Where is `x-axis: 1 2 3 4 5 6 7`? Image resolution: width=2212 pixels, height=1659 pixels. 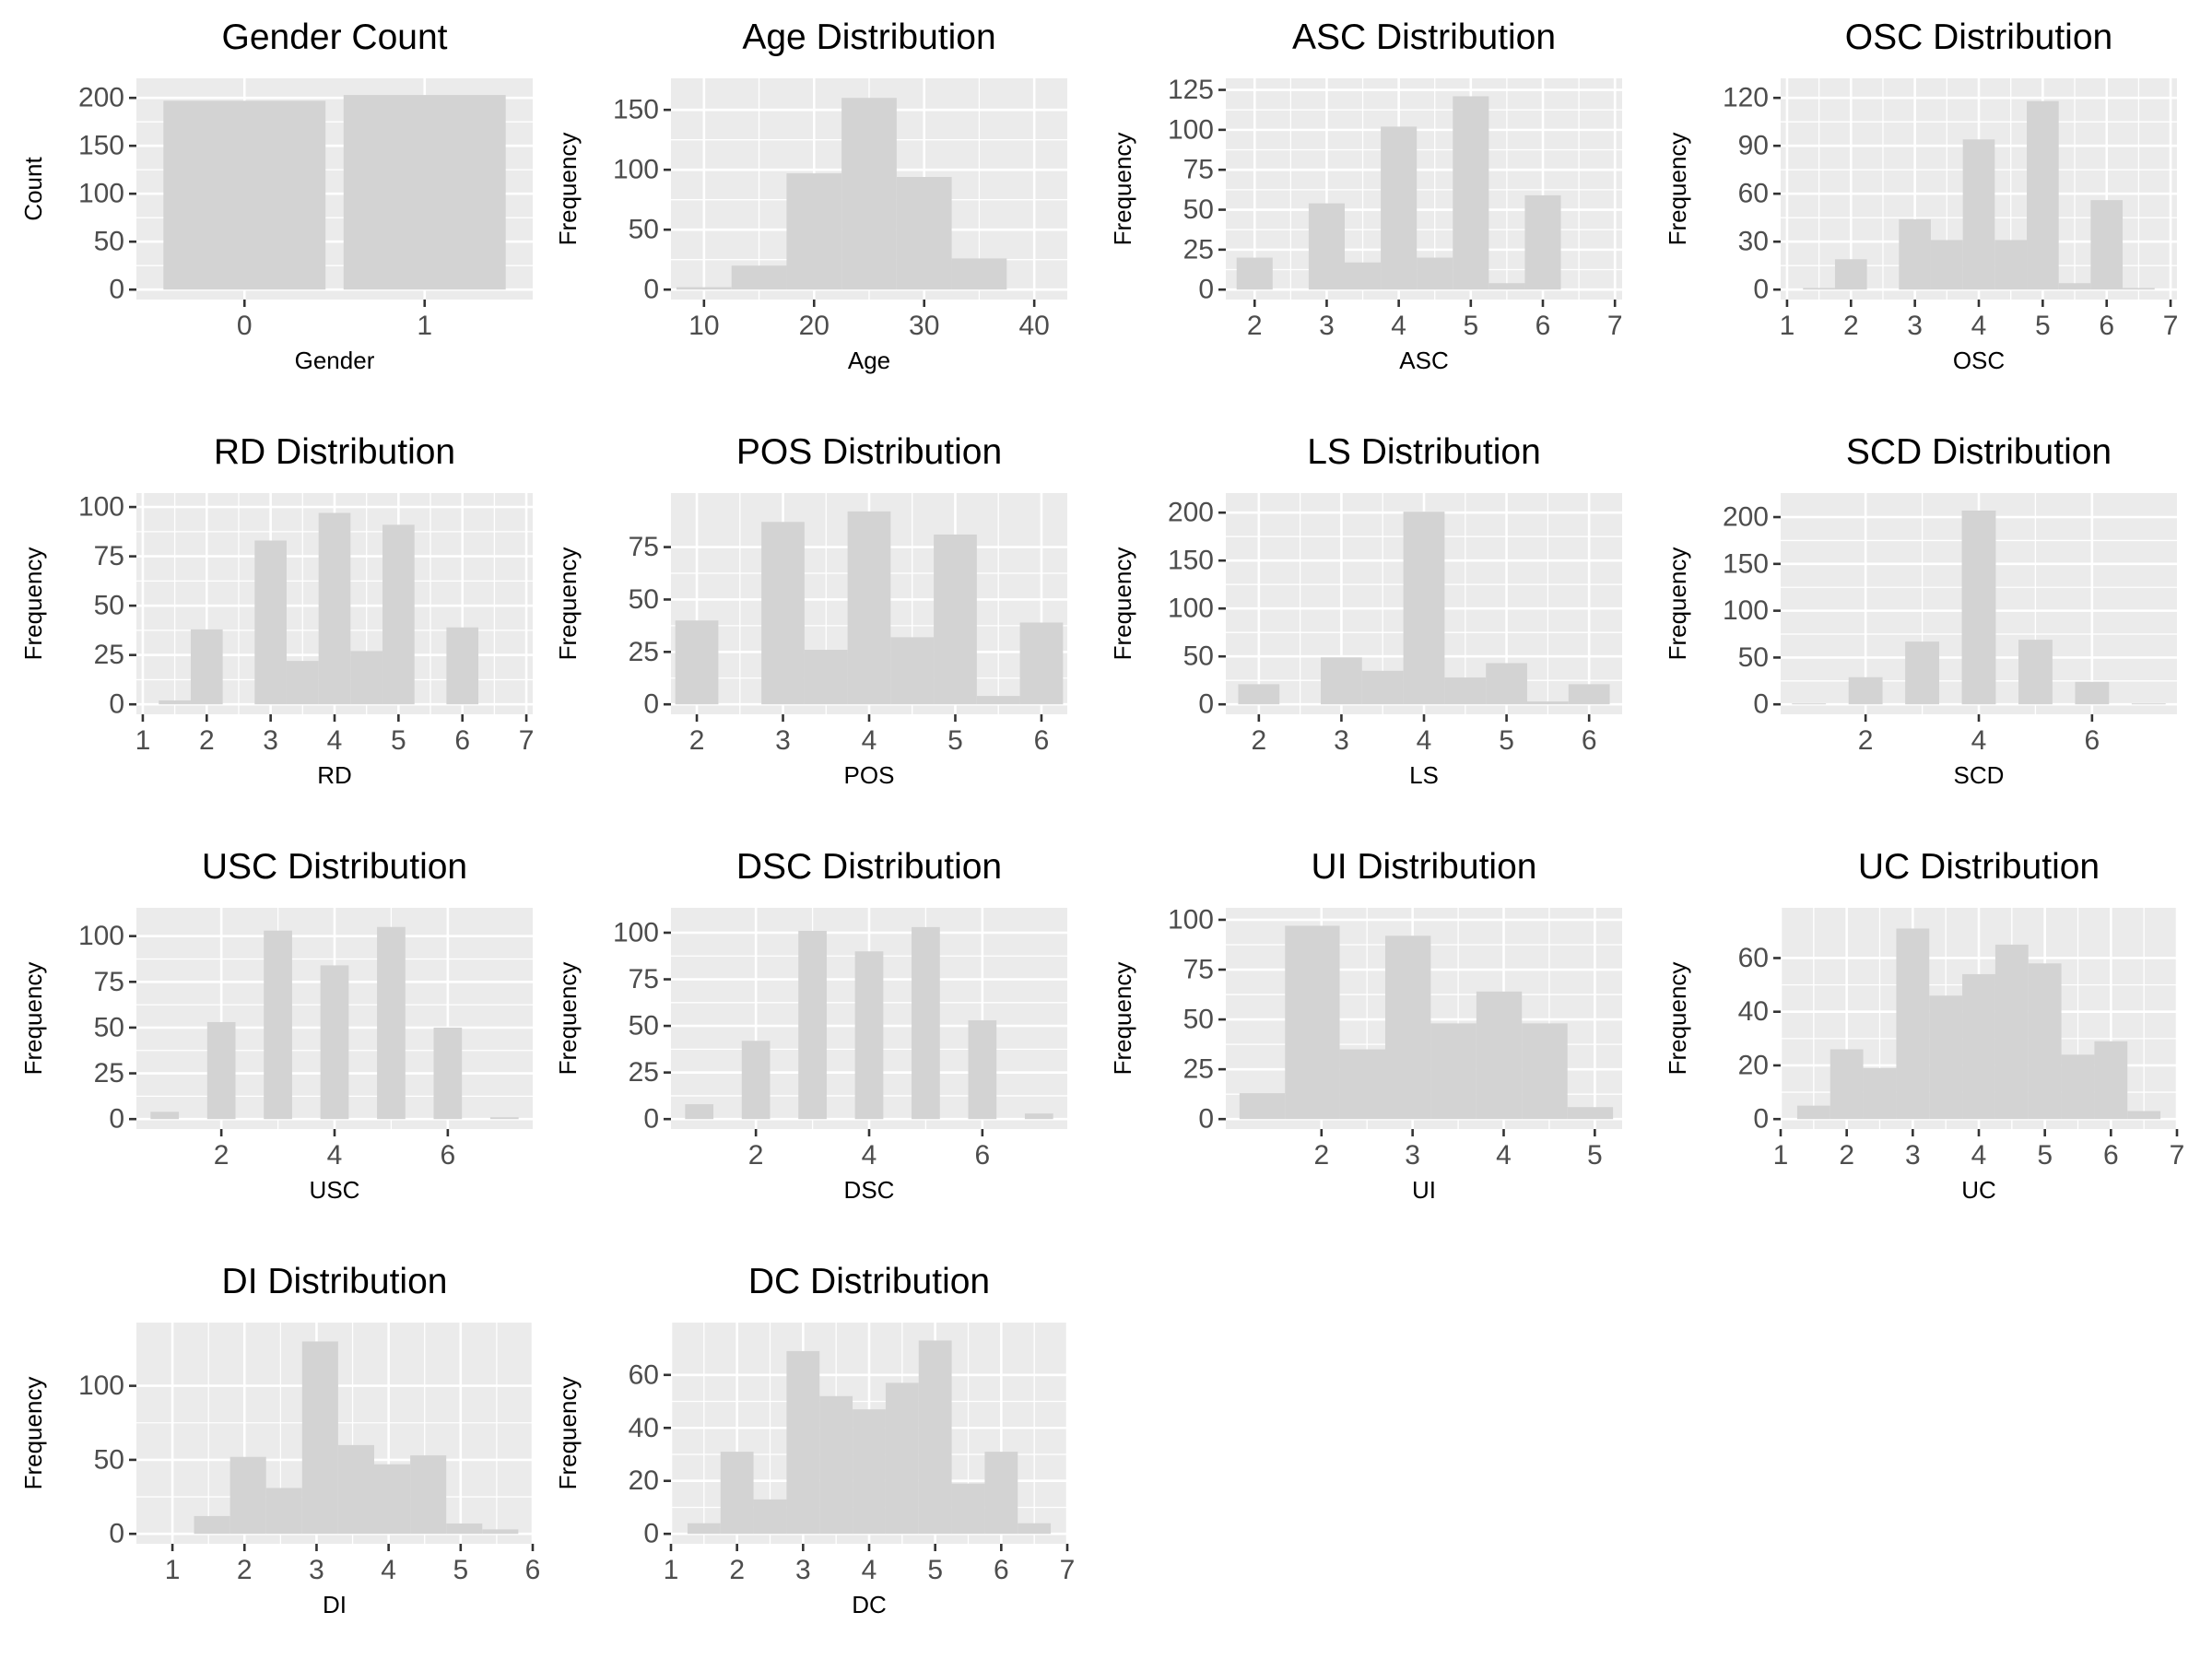
x-axis: 1 2 3 4 5 6 7 is located at coordinates (869, 1564).